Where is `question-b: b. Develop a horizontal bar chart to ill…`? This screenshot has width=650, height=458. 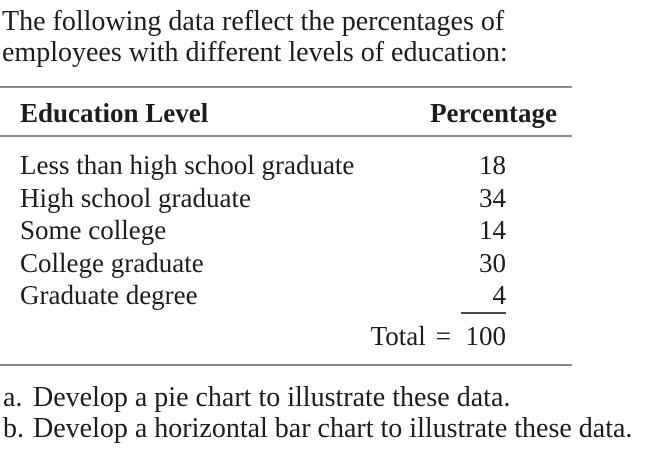
question-b: b. Develop a horizontal bar chart to ill… is located at coordinates (325, 428).